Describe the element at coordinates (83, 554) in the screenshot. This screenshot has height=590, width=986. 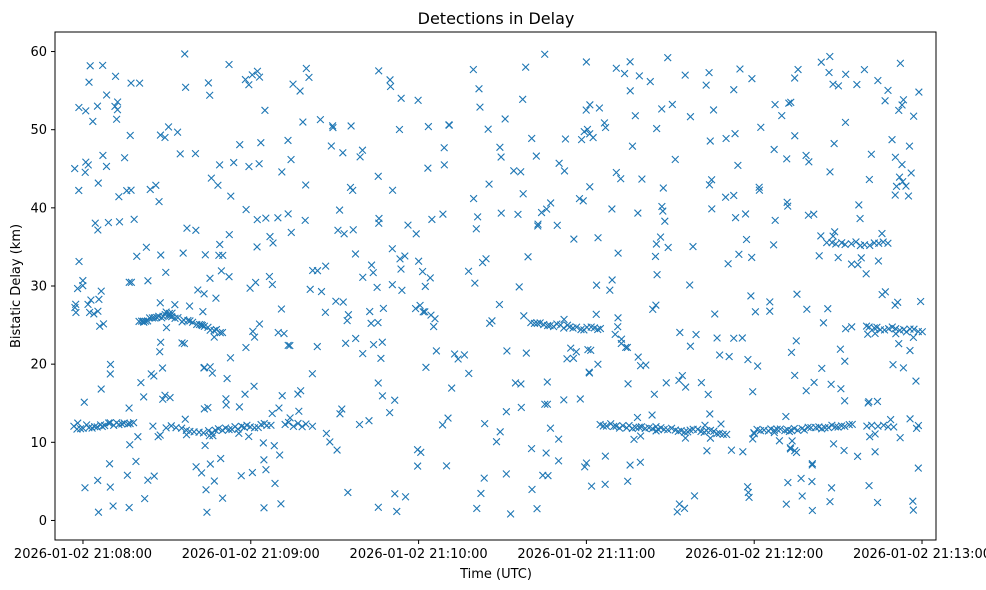
I see `x-tick-label: 2026-01-02 21:08:00` at that location.